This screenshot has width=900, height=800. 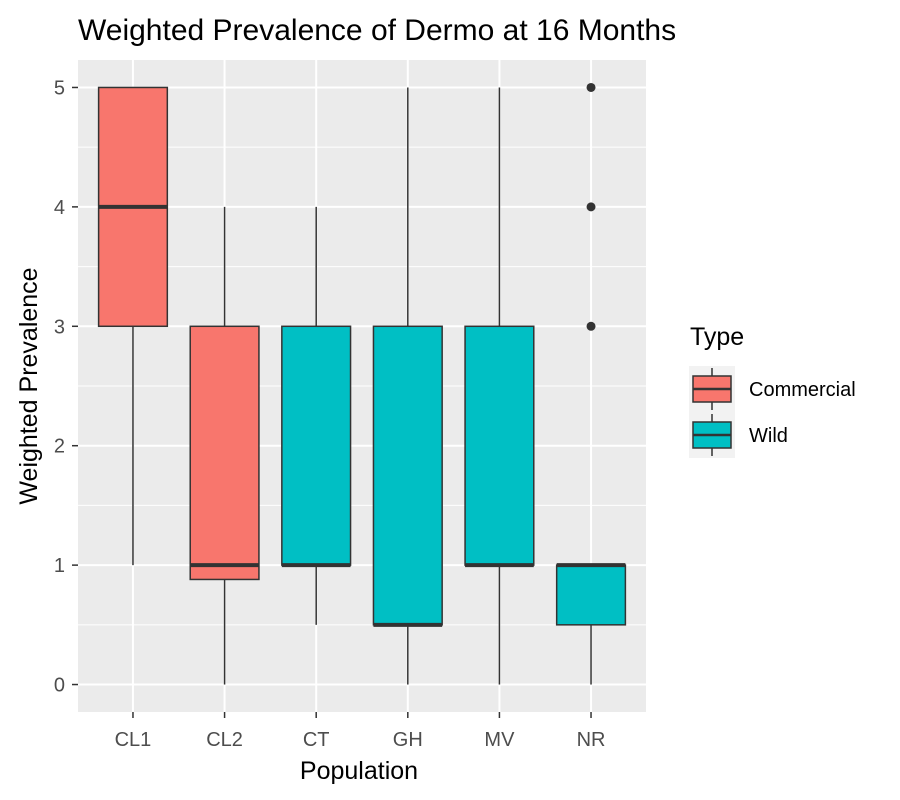 I want to click on y-tick-label: 2, so click(x=59, y=447).